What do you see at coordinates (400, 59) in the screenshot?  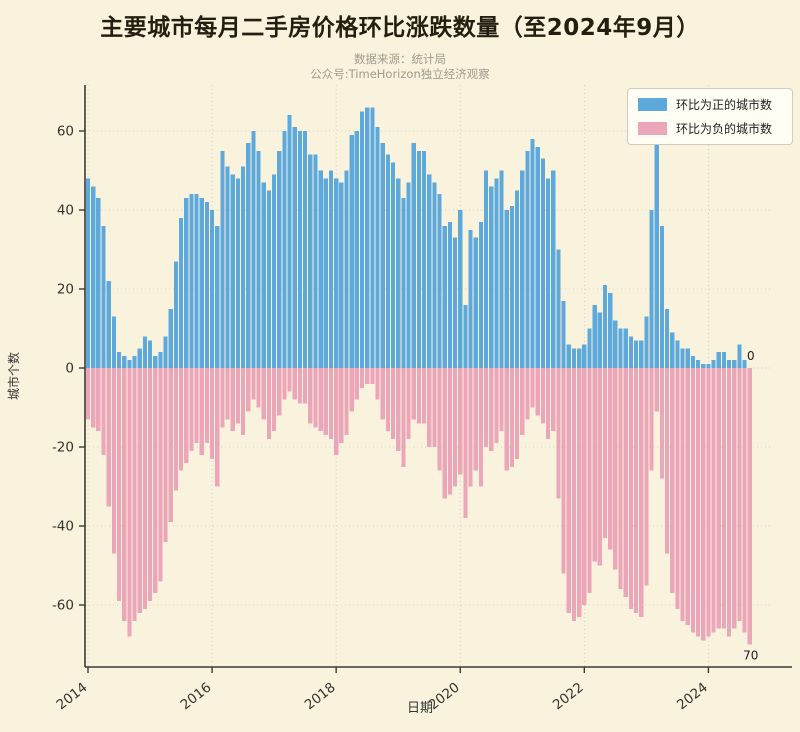 I see `data-source-subtitle: 数据来源：统计局` at bounding box center [400, 59].